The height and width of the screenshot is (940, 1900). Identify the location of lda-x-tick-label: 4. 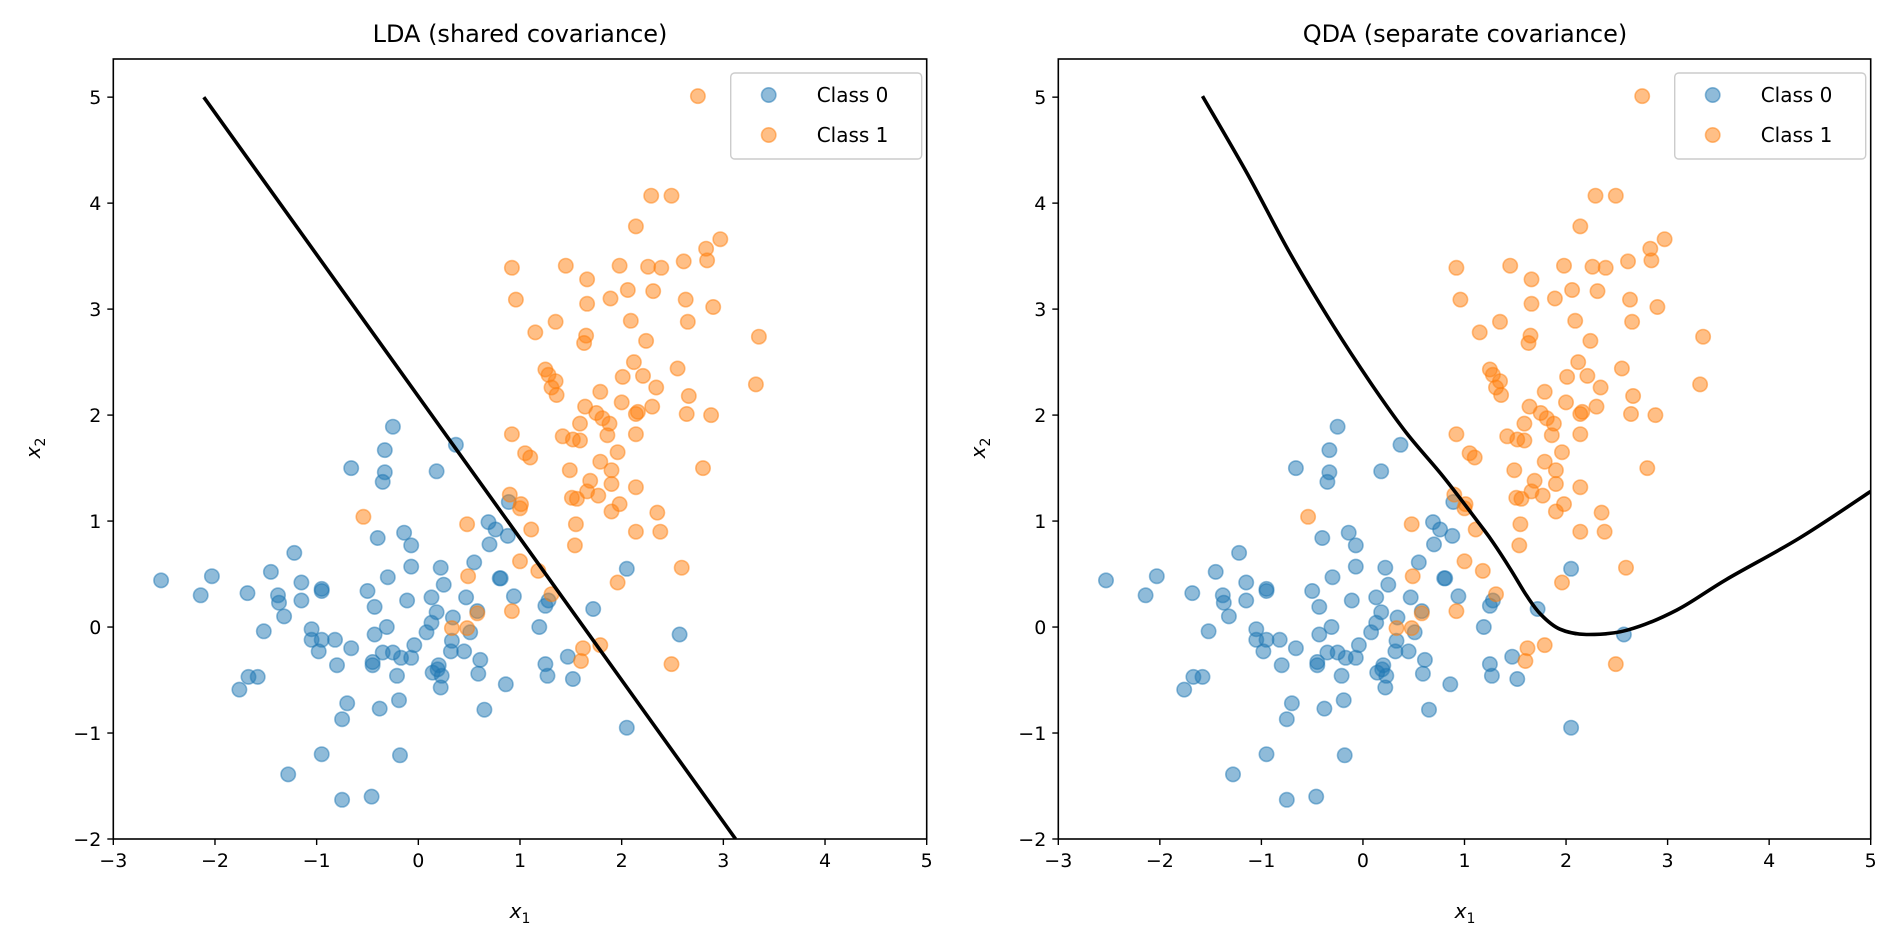
(825, 861).